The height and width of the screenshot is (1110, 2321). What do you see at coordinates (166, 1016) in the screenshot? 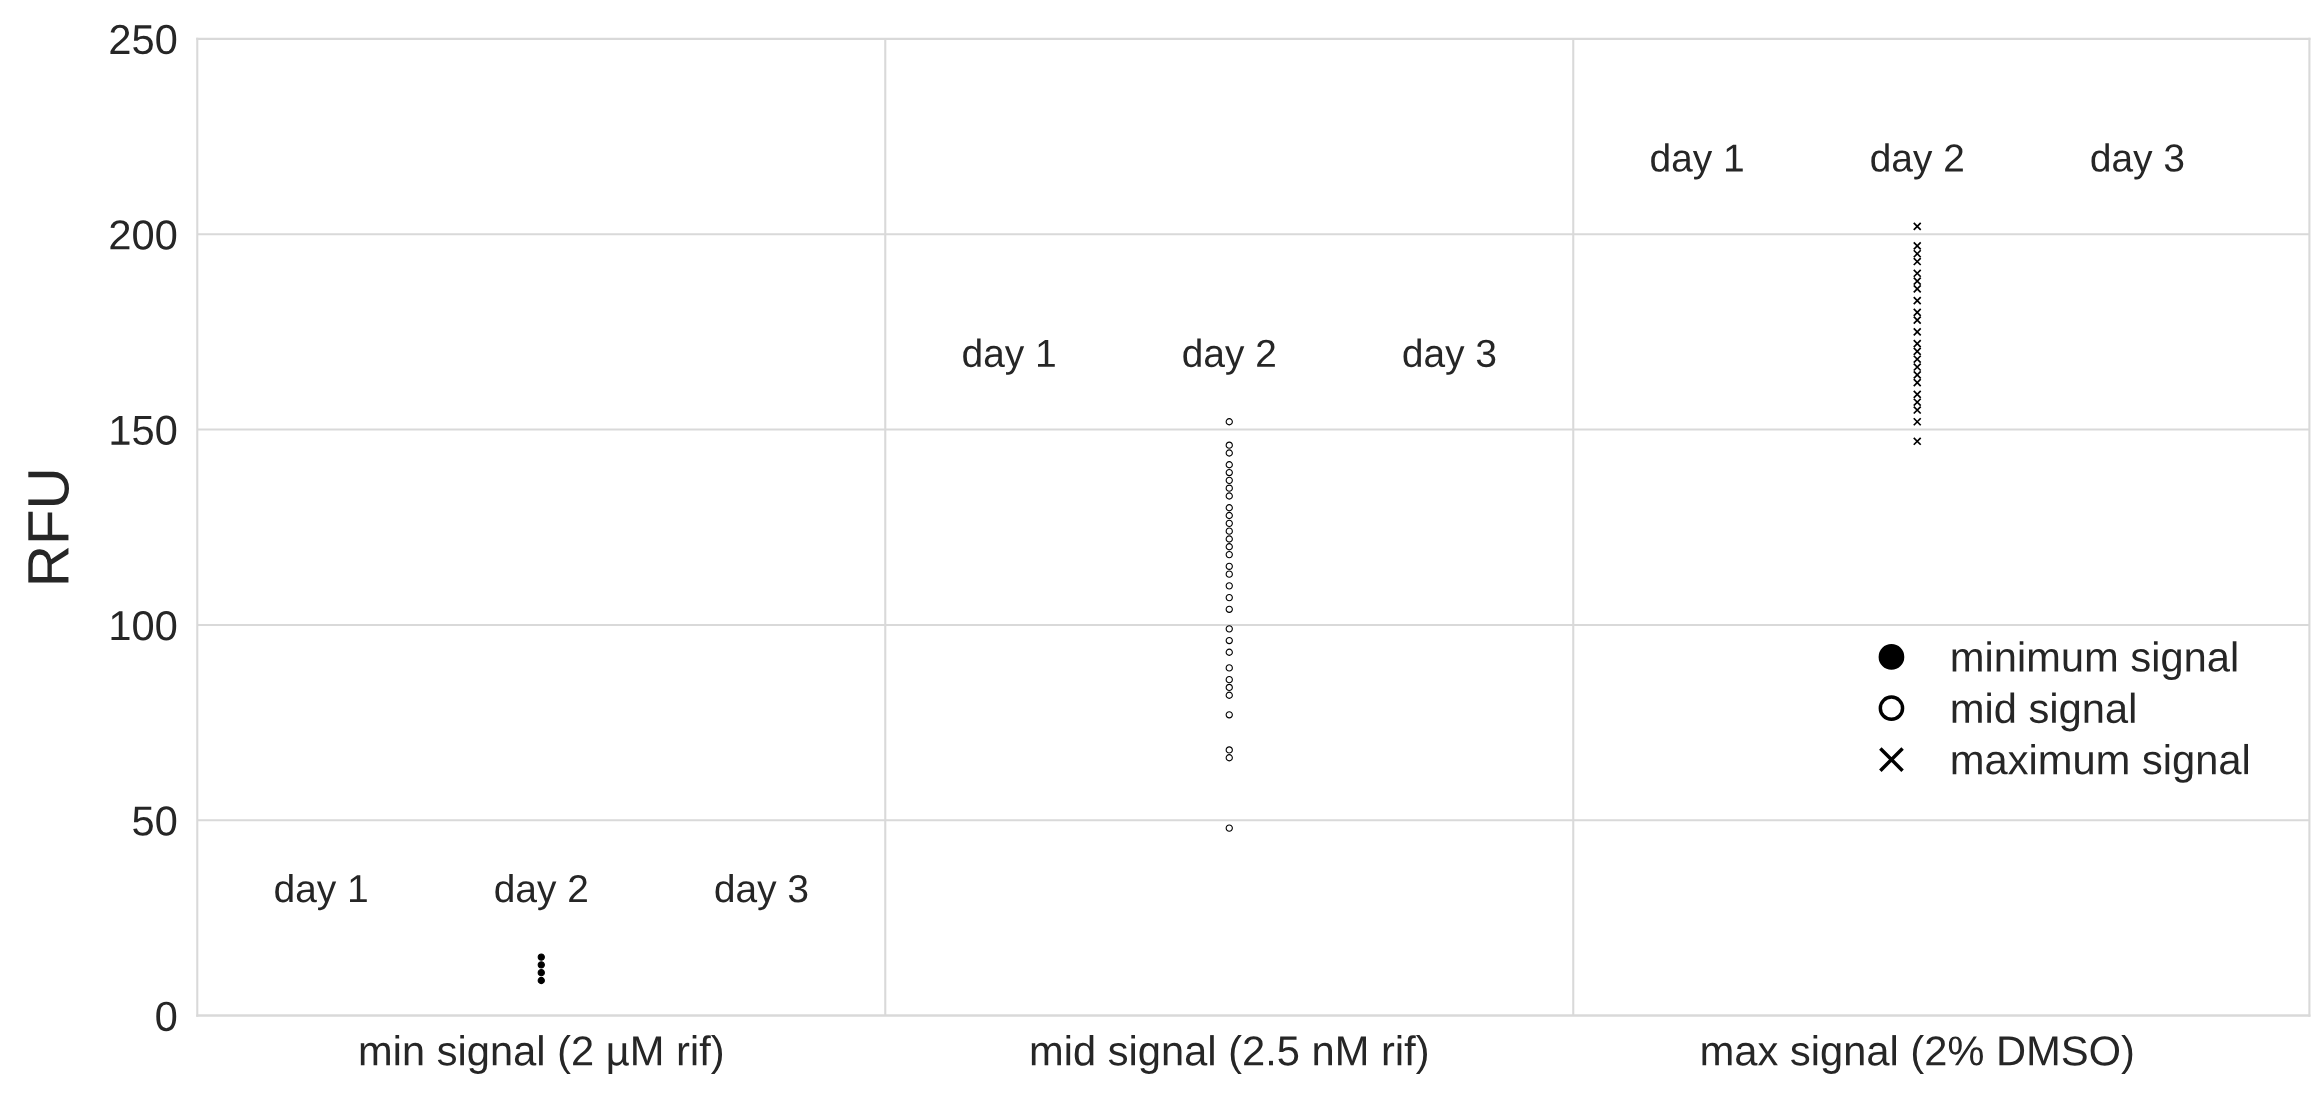
I see `y-tick-label: 0` at bounding box center [166, 1016].